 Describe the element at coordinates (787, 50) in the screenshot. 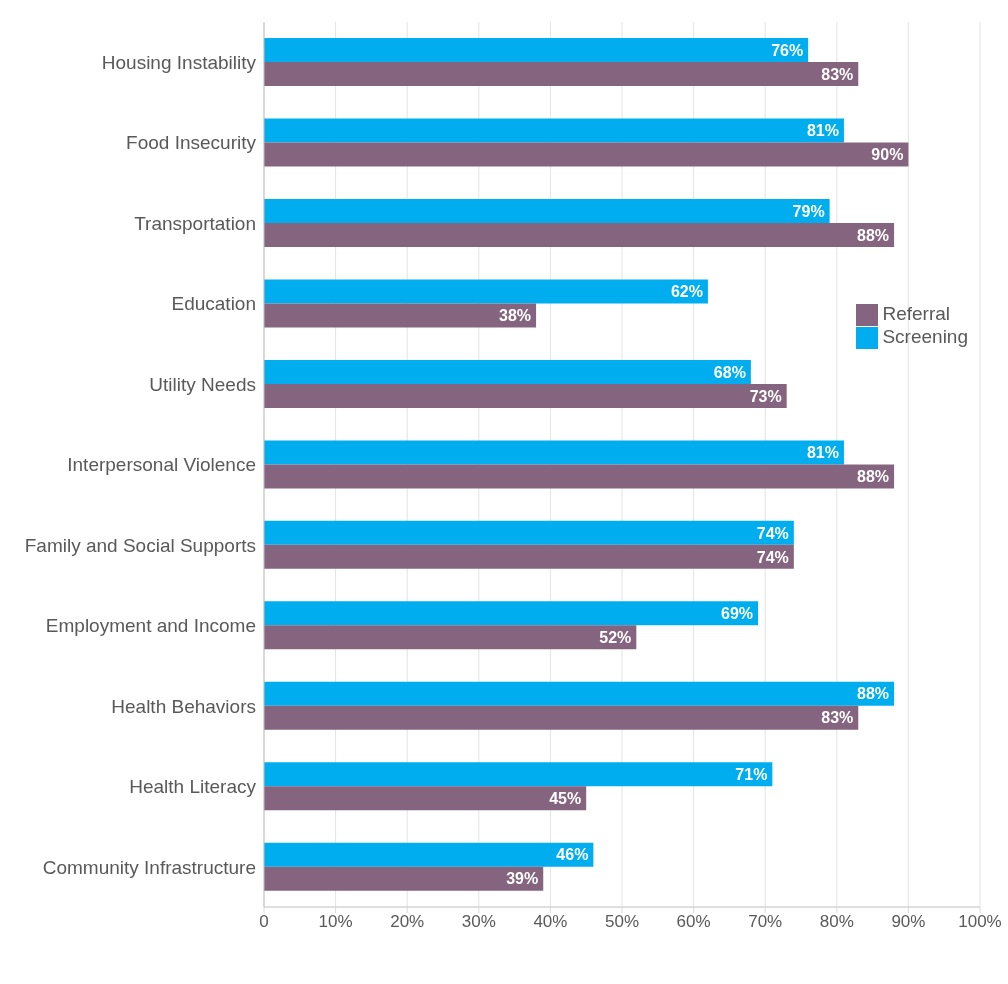

I see `data-label: 76%` at that location.